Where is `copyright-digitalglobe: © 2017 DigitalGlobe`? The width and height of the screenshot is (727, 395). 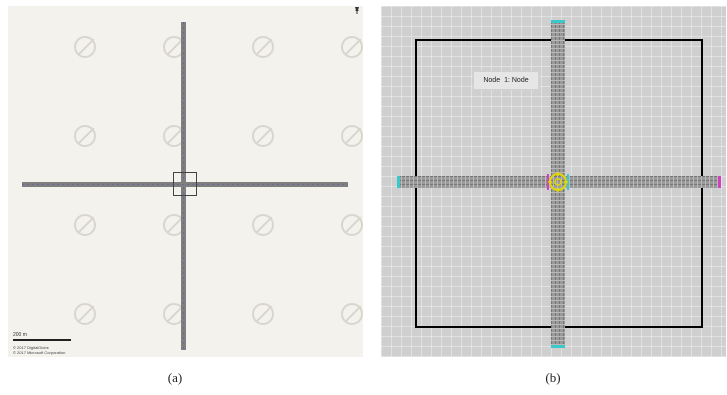
copyright-digitalglobe: © 2017 DigitalGlobe is located at coordinates (31, 347).